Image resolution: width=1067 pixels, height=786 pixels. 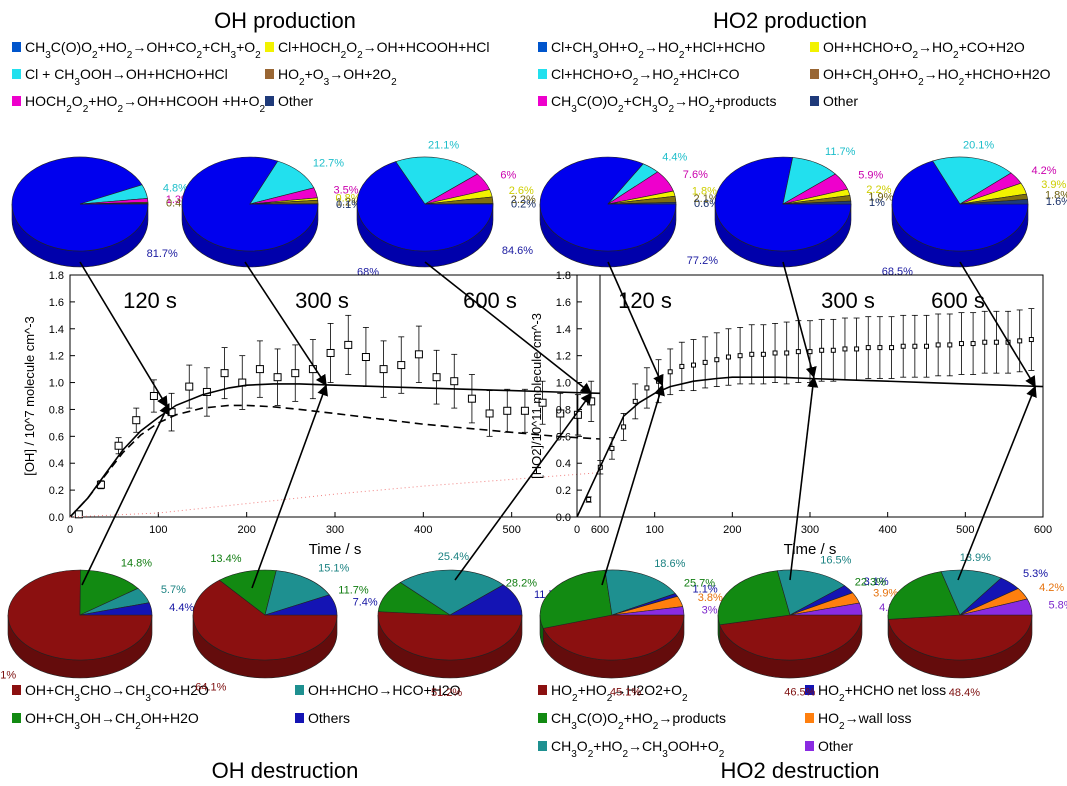 What do you see at coordinates (210, 687) in the screenshot?
I see `pie-label: 64.1%` at bounding box center [210, 687].